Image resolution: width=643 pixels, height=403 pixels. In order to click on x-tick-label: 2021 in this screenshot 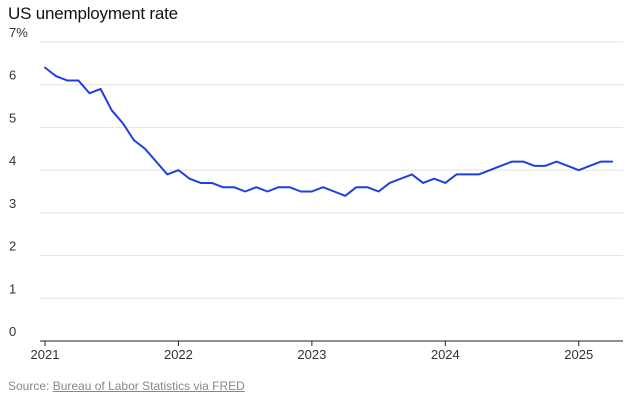, I will do `click(45, 354)`.